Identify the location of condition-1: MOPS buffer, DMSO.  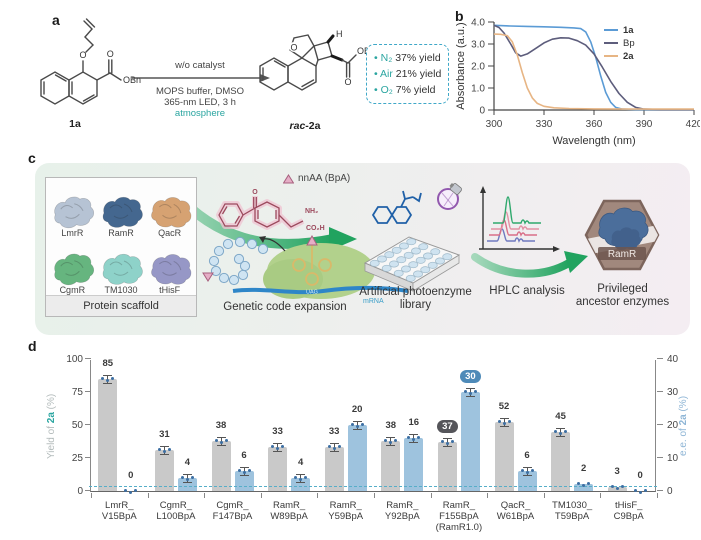
(200, 91).